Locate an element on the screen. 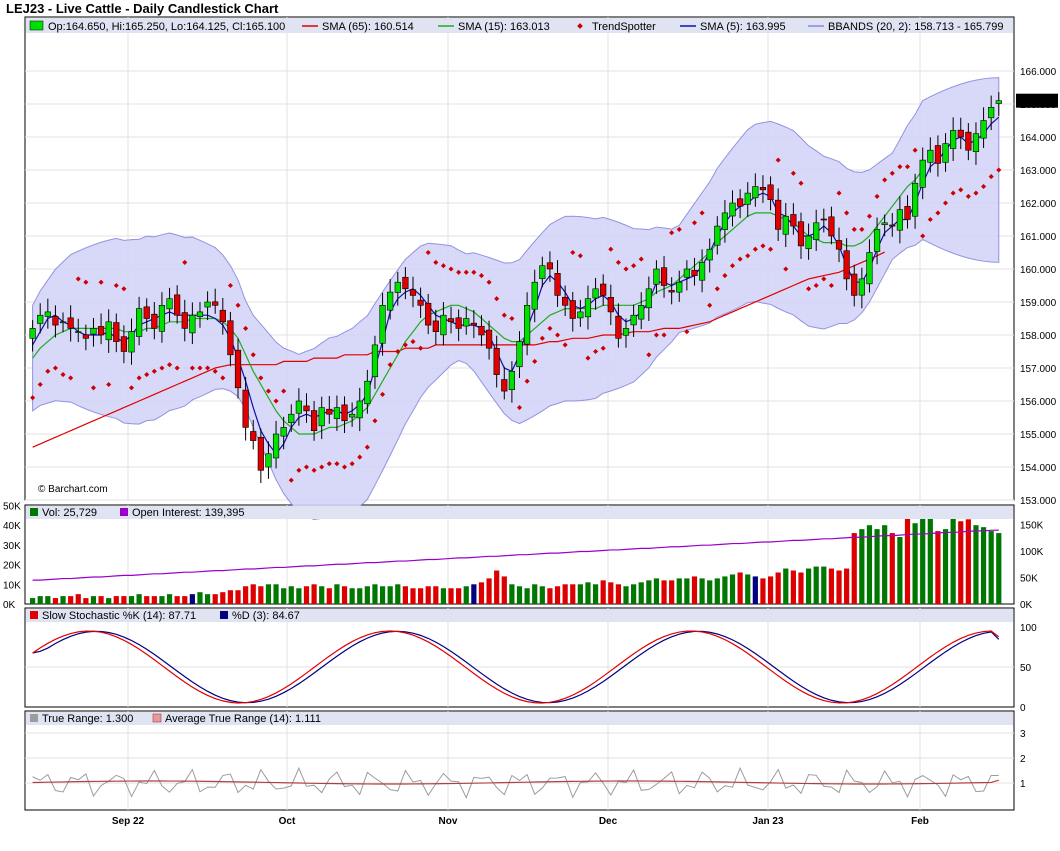  stoch-k-line is located at coordinates (516, 667).